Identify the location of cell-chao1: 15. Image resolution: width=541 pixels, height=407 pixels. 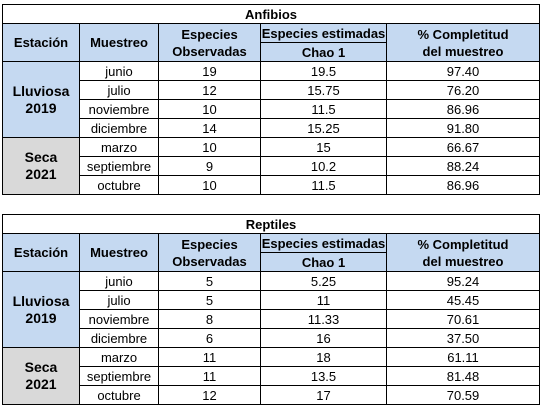
(323, 147).